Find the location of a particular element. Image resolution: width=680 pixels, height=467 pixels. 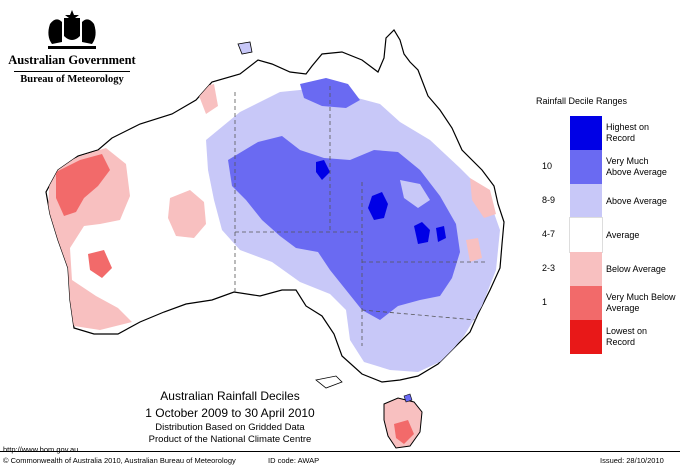

legend-label: Above Average is located at coordinates (636, 200).